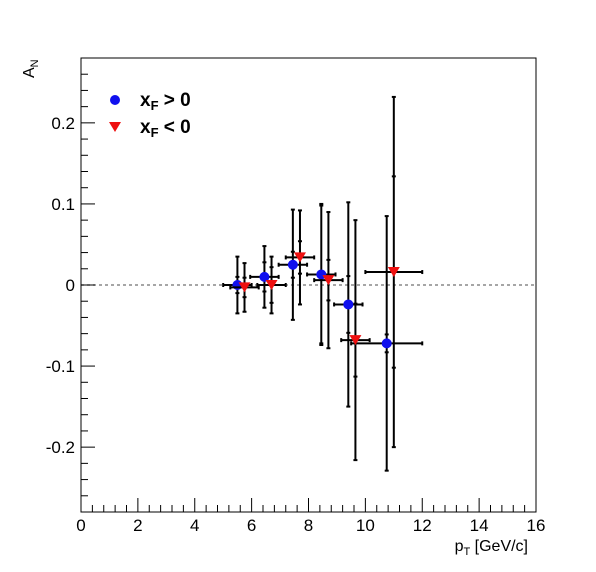 The image size is (596, 572). I want to click on legend-label-xf-positive: xF > 0, so click(165, 101).